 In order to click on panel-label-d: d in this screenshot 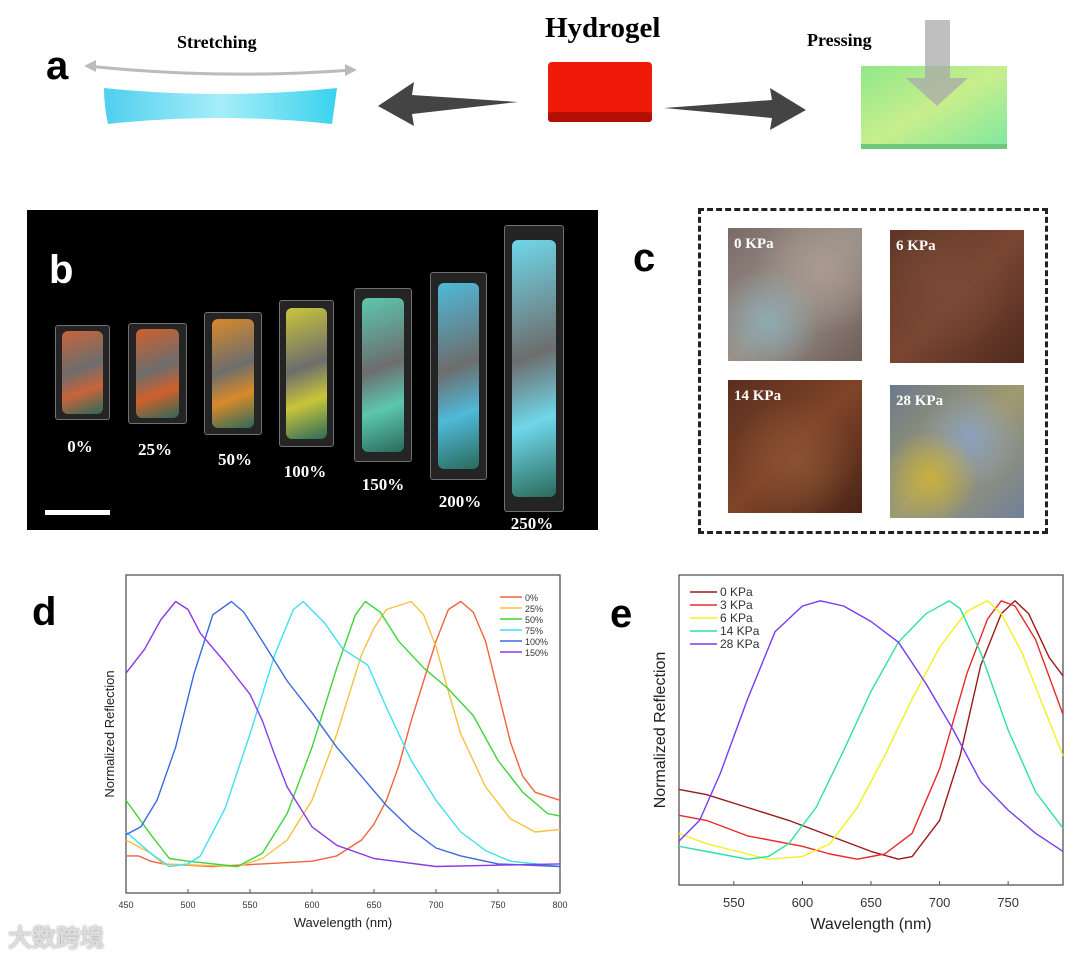, I will do `click(44, 612)`.